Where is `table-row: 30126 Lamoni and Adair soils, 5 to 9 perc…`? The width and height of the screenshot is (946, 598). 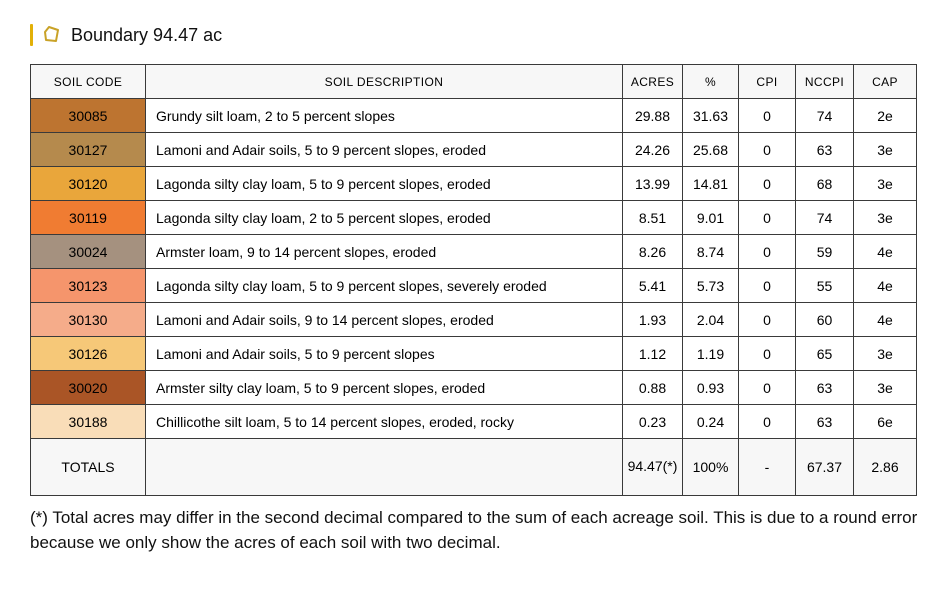 table-row: 30126 Lamoni and Adair soils, 5 to 9 perc… is located at coordinates (473, 353).